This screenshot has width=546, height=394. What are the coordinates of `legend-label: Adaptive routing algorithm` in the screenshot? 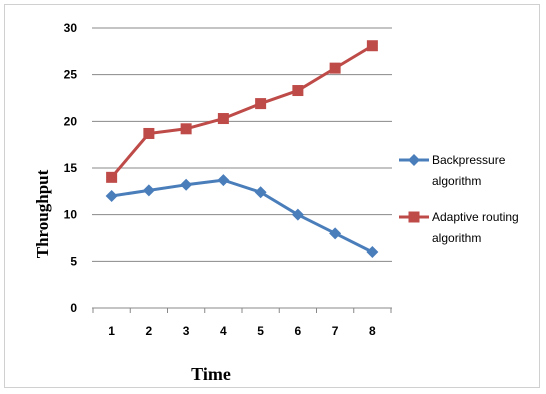 It's located at (475, 227).